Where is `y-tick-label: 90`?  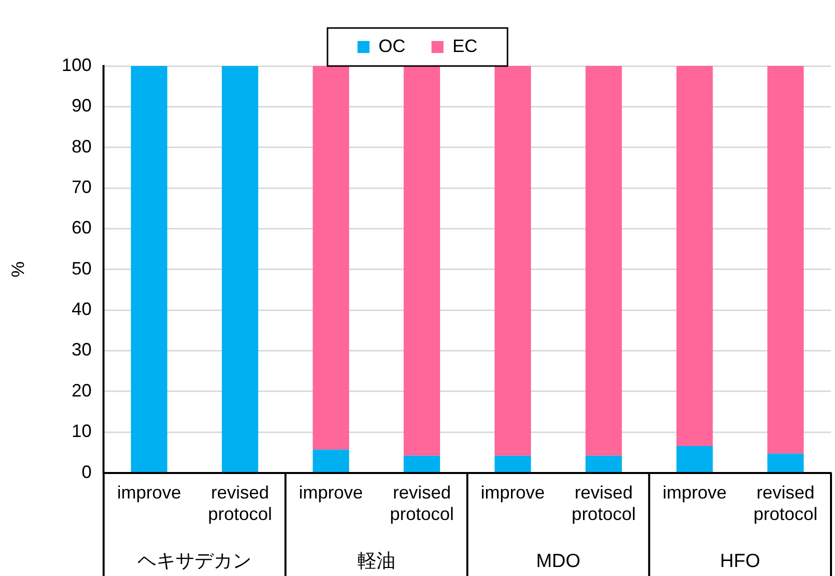
y-tick-label: 90 is located at coordinates (82, 106).